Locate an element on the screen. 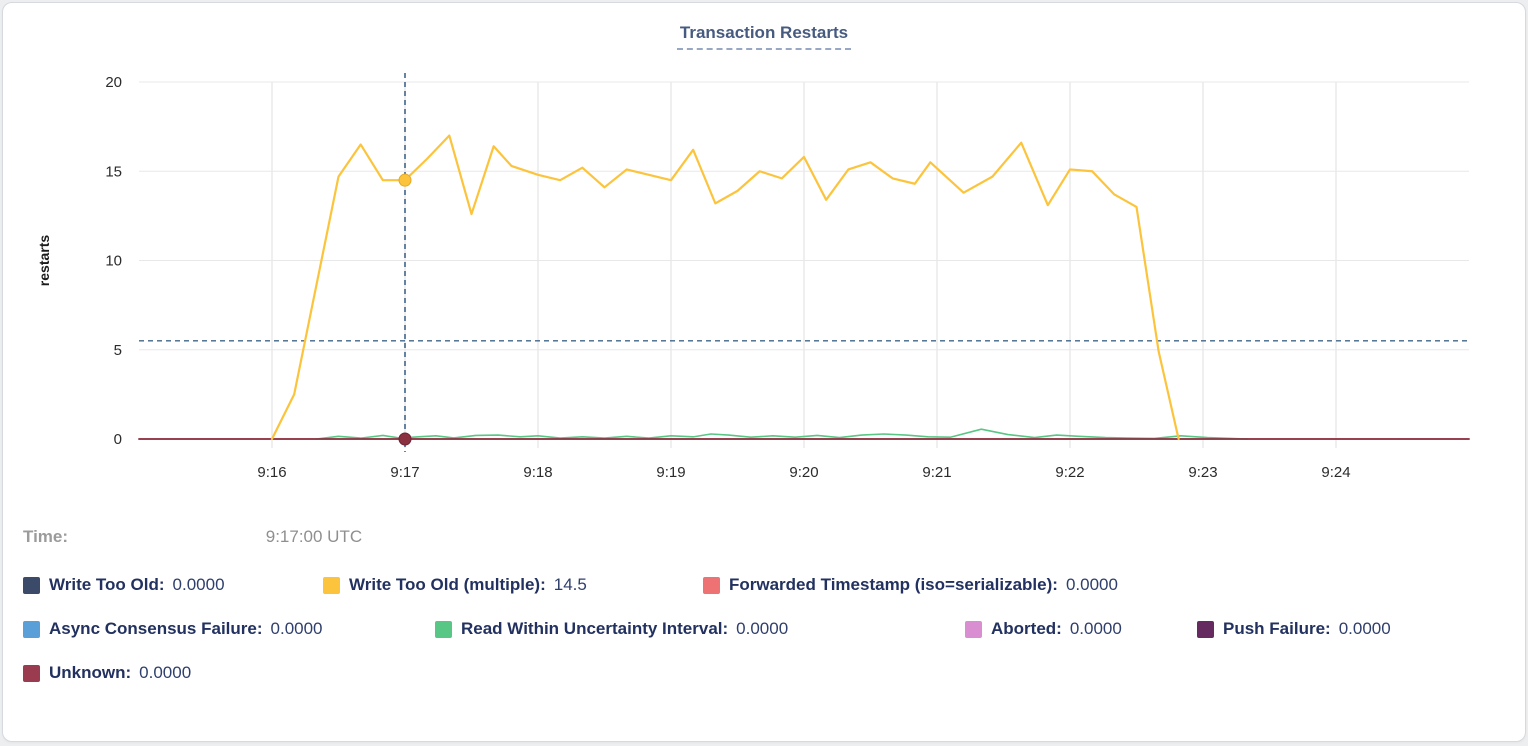  x-tick-label: 9:18 is located at coordinates (537, 472).